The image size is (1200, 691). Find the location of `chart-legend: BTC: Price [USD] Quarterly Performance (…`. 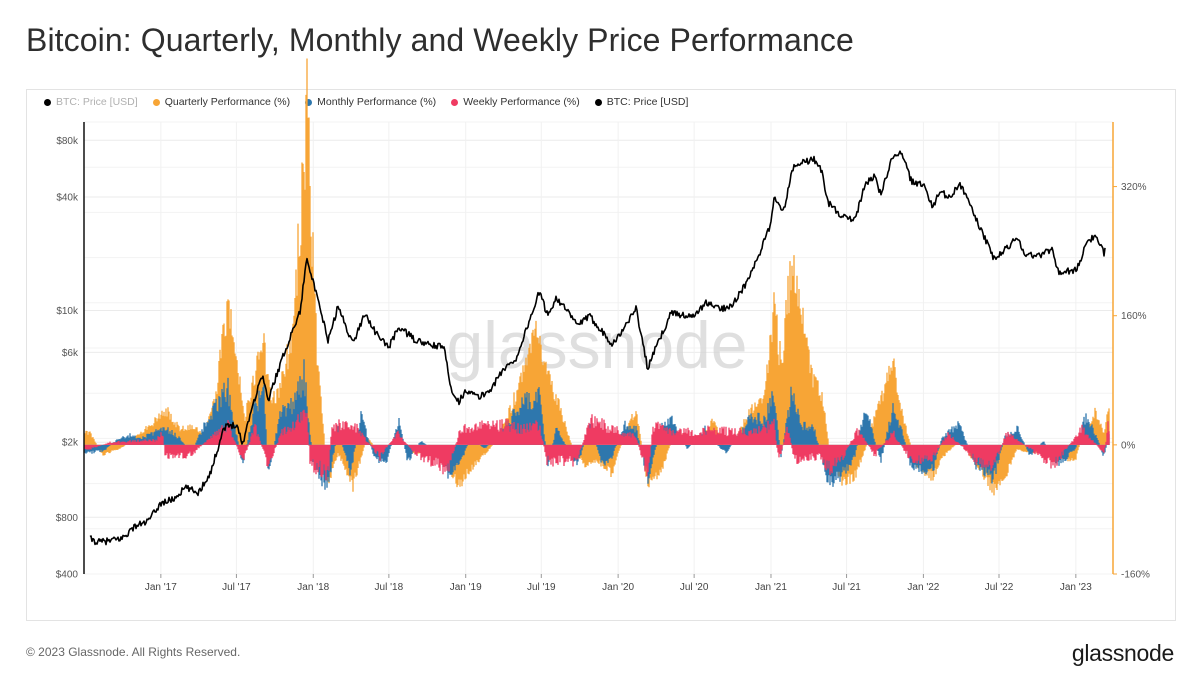

chart-legend: BTC: Price [USD] Quarterly Performance (… is located at coordinates (366, 102).